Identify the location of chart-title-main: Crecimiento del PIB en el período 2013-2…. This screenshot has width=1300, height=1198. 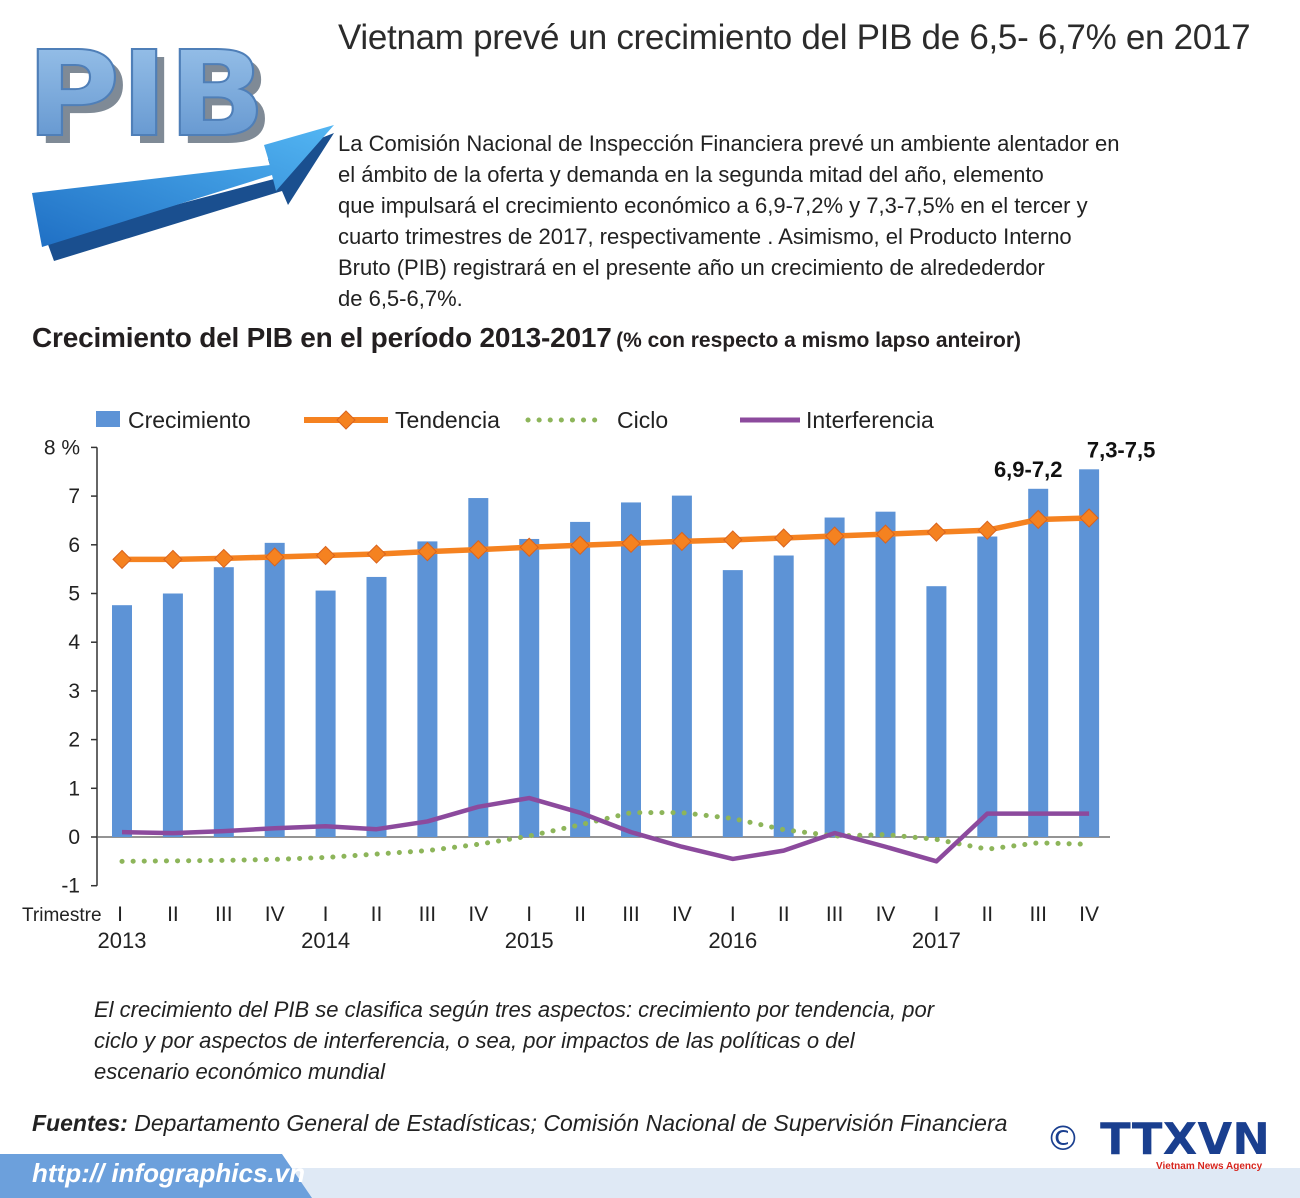
(322, 337).